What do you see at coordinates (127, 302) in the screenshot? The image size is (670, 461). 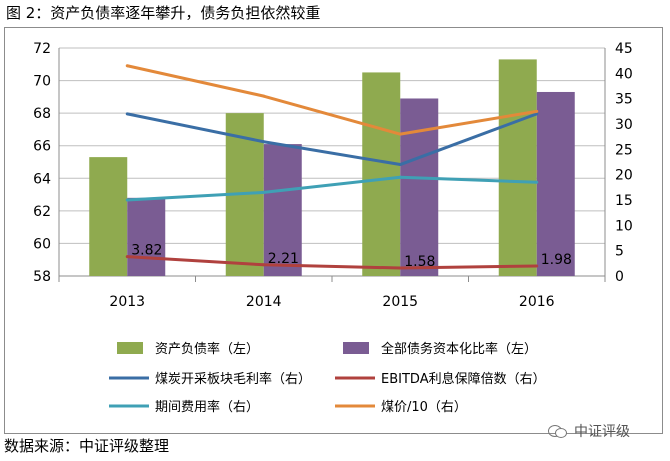 I see `x-axis-tick-label: 2013` at bounding box center [127, 302].